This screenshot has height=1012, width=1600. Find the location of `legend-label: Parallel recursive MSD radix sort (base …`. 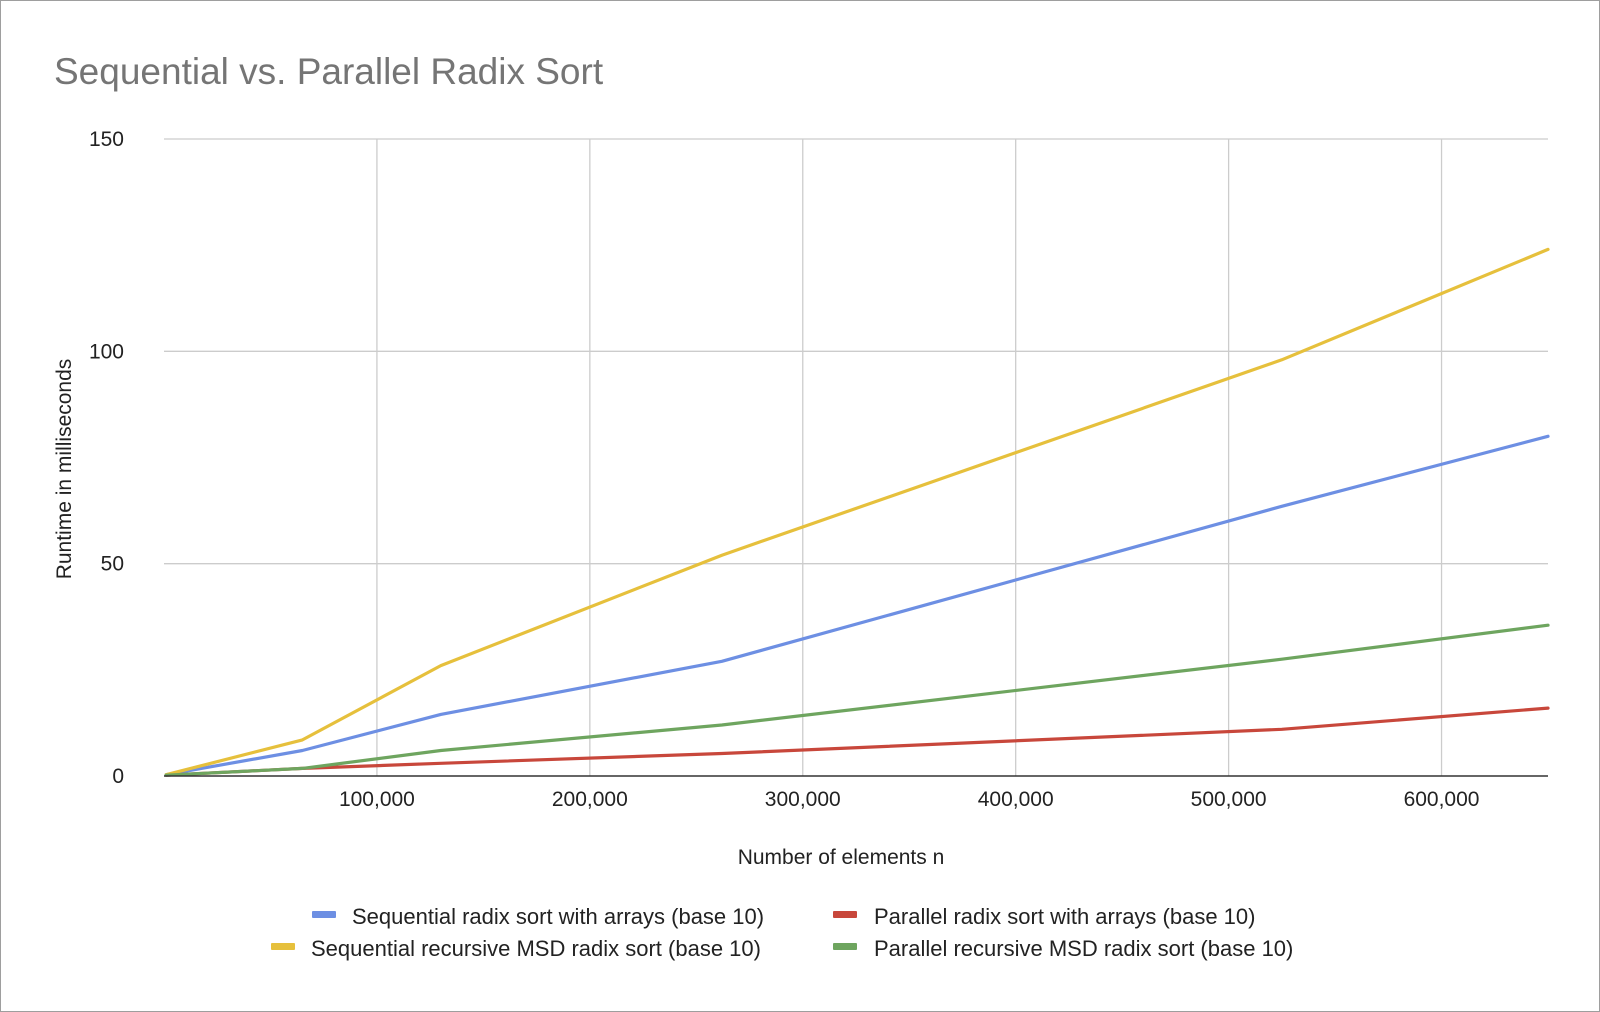

legend-label: Parallel recursive MSD radix sort (base … is located at coordinates (1083, 948).